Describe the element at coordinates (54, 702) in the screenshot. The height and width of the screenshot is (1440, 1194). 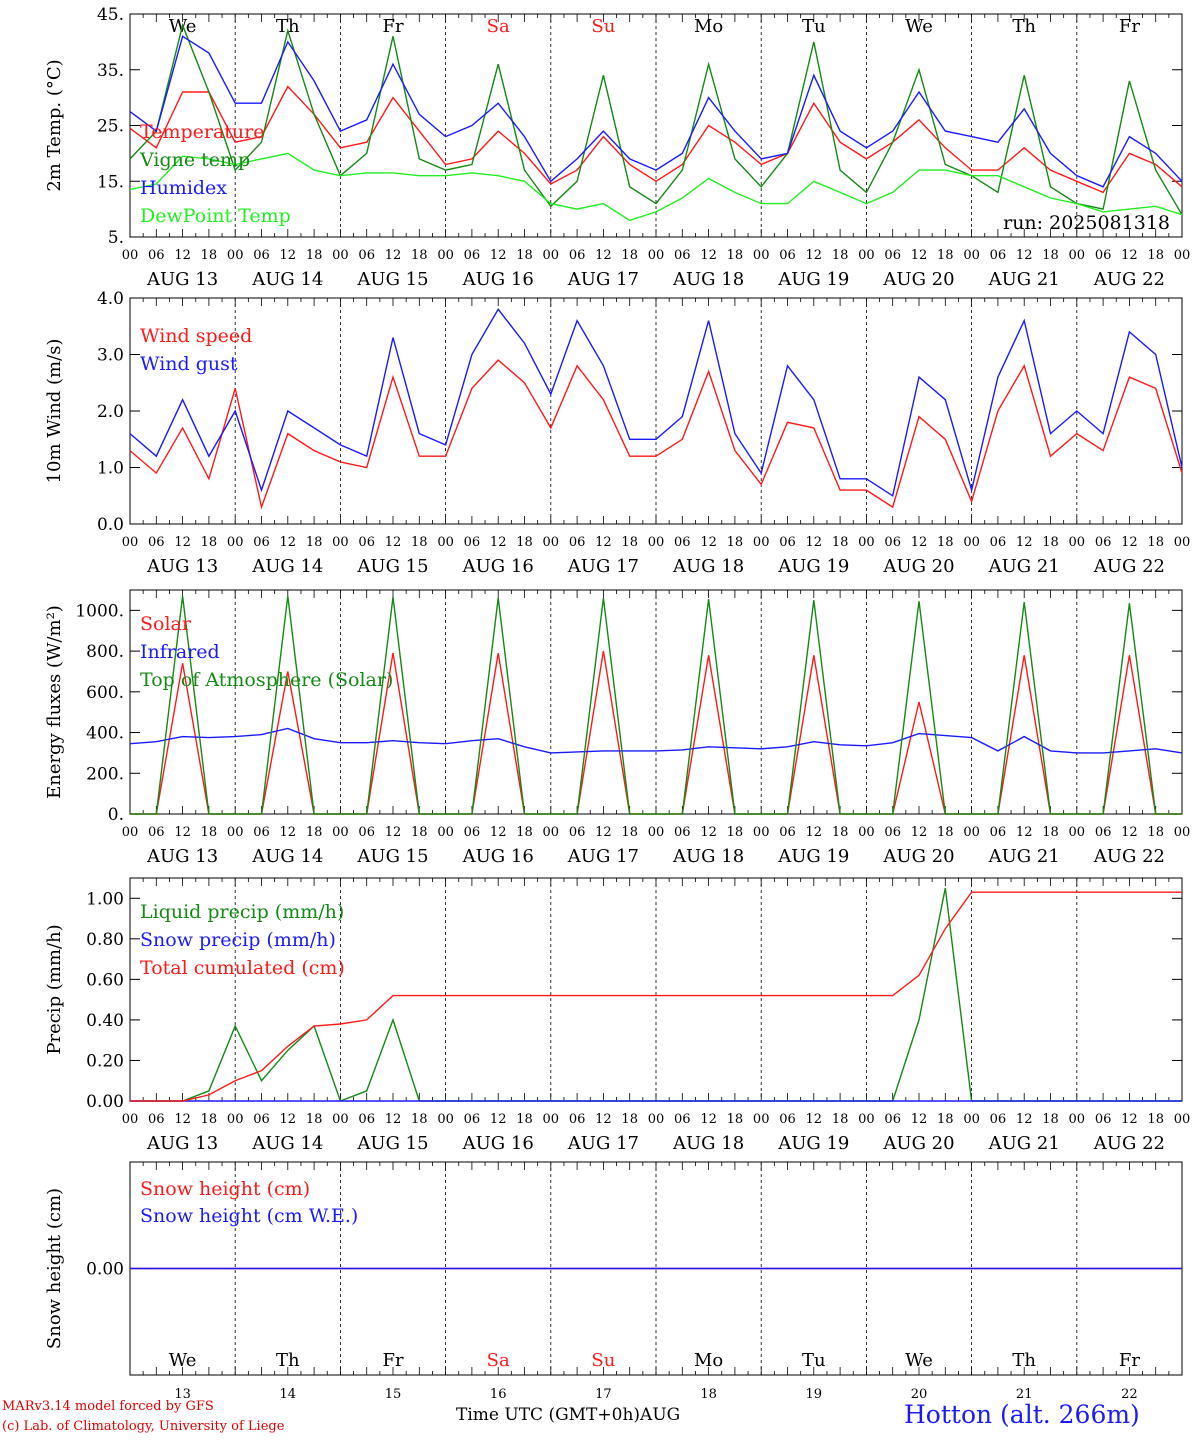
I see `y-axis-label: Energy fluxes (W/m²)` at that location.